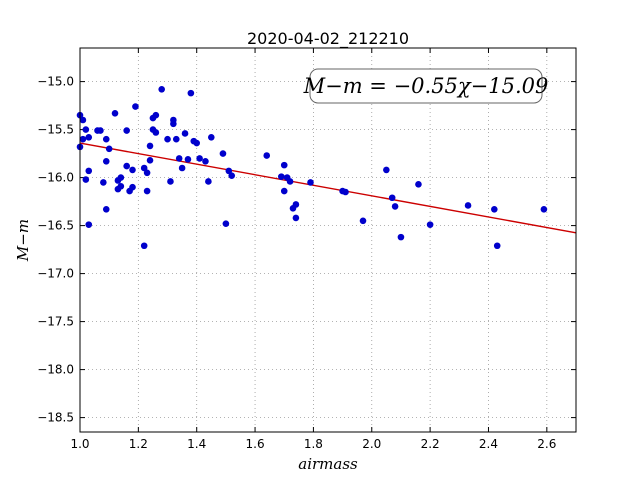  What do you see at coordinates (328, 464) in the screenshot?
I see `x-axis-label: airmass` at bounding box center [328, 464].